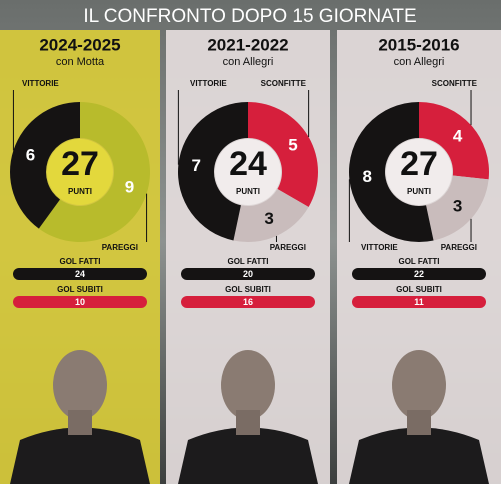 The image size is (501, 484). I want to click on stat-value: 20, so click(248, 274).